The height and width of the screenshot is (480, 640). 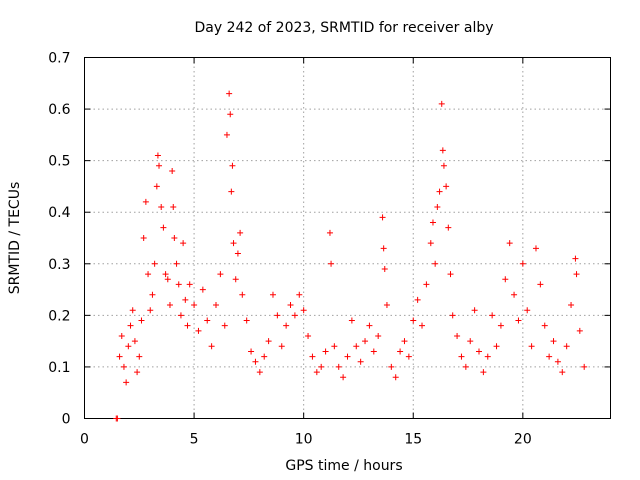 What do you see at coordinates (413, 440) in the screenshot?
I see `x-tick-label: 15` at bounding box center [413, 440].